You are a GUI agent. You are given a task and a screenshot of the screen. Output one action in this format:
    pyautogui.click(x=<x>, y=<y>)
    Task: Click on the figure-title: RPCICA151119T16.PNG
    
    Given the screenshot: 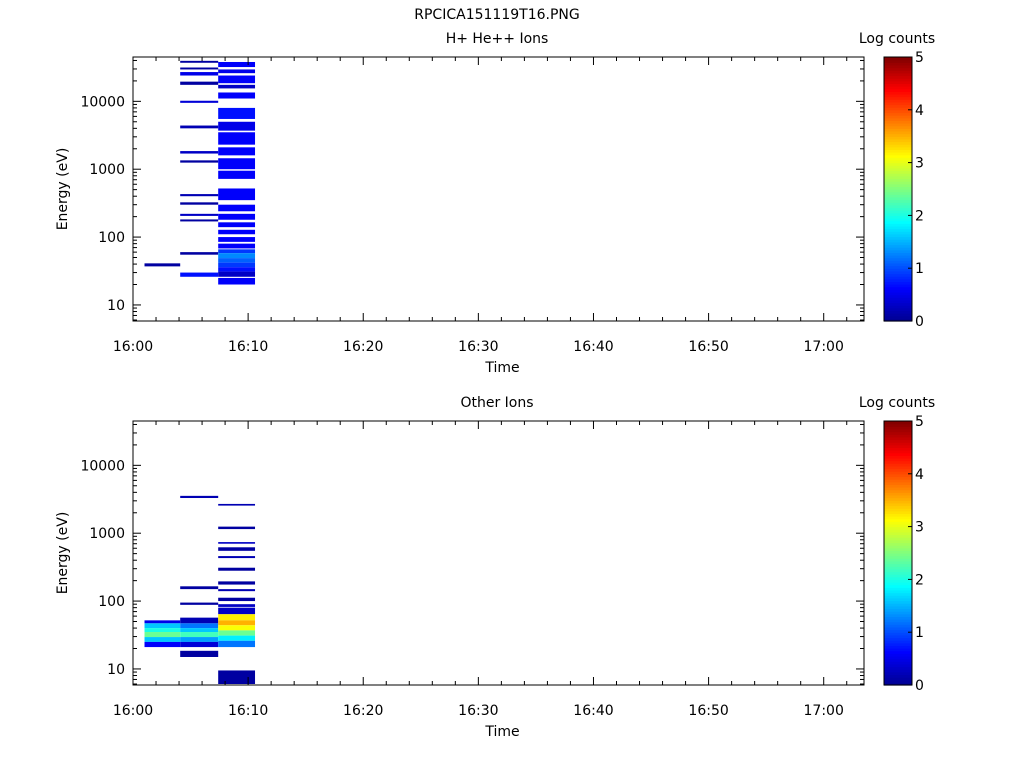 What is the action you would take?
    pyautogui.click(x=496, y=15)
    